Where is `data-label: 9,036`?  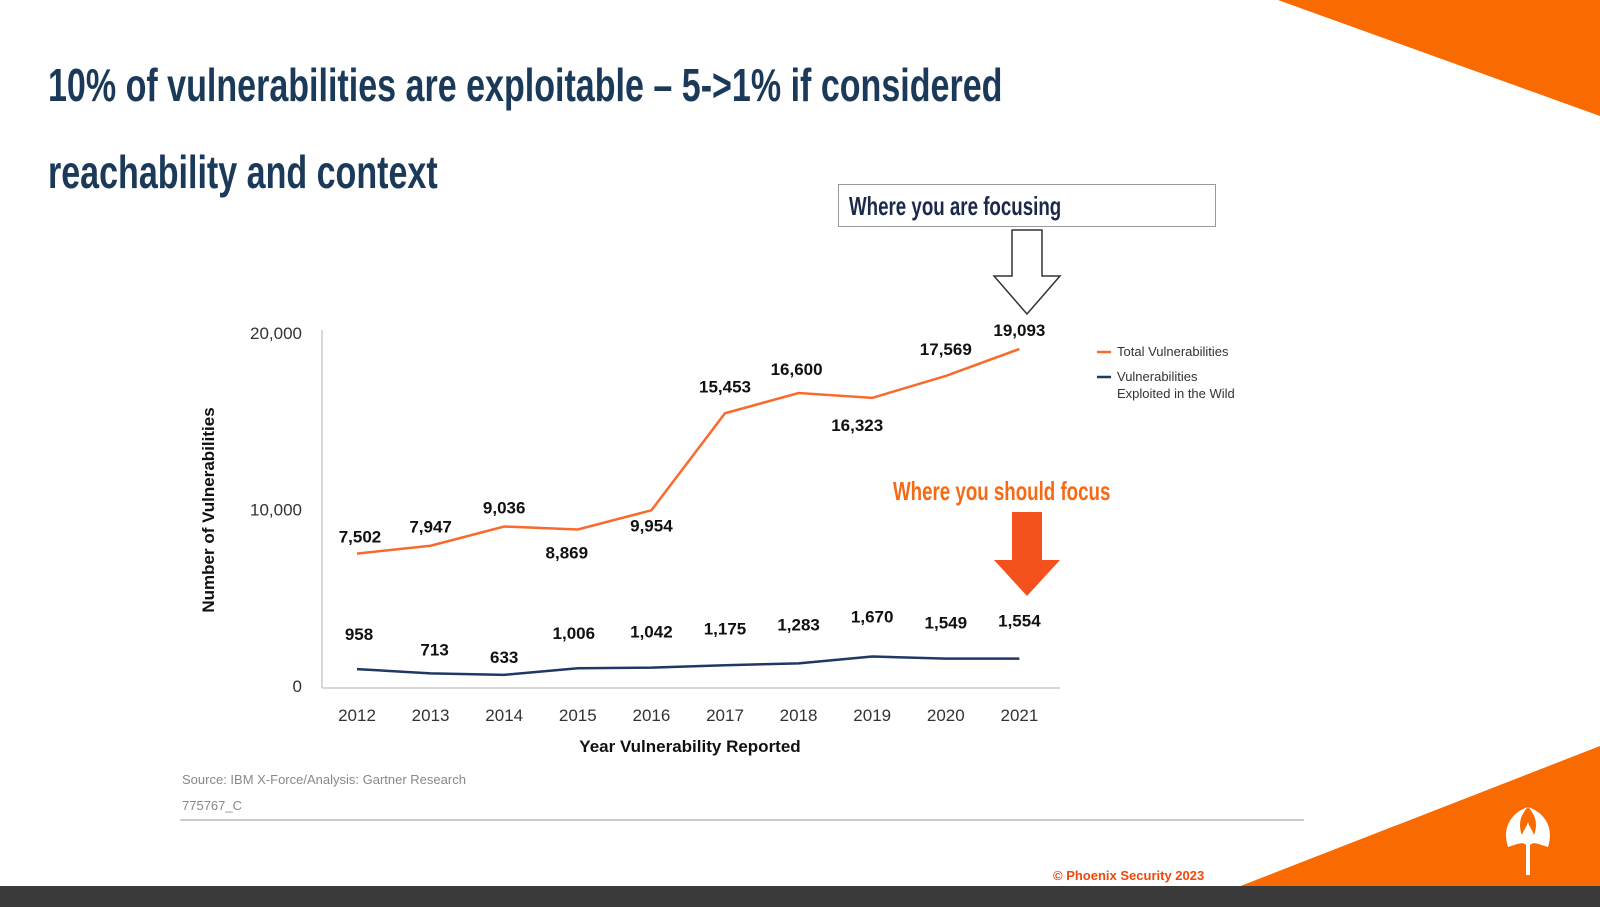
data-label: 9,036 is located at coordinates (504, 508).